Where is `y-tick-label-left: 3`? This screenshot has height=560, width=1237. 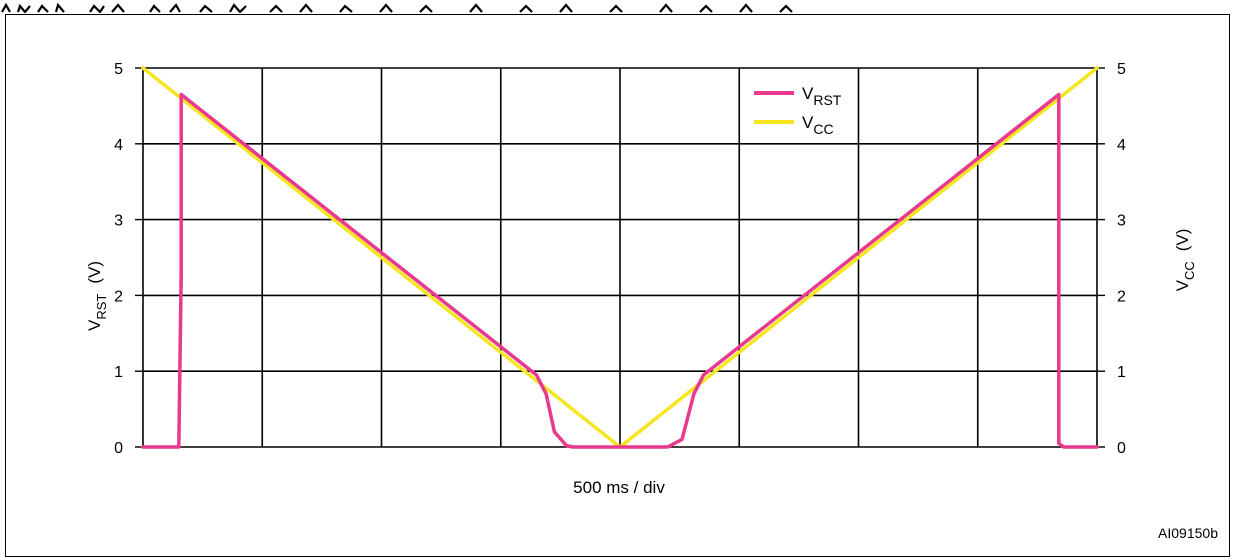
y-tick-label-left: 3 is located at coordinates (118, 221).